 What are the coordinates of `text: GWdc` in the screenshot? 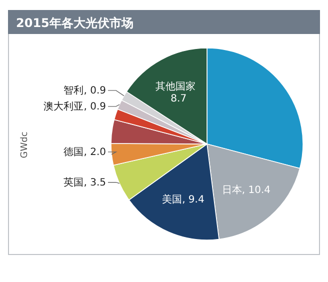 It's located at (25, 145).